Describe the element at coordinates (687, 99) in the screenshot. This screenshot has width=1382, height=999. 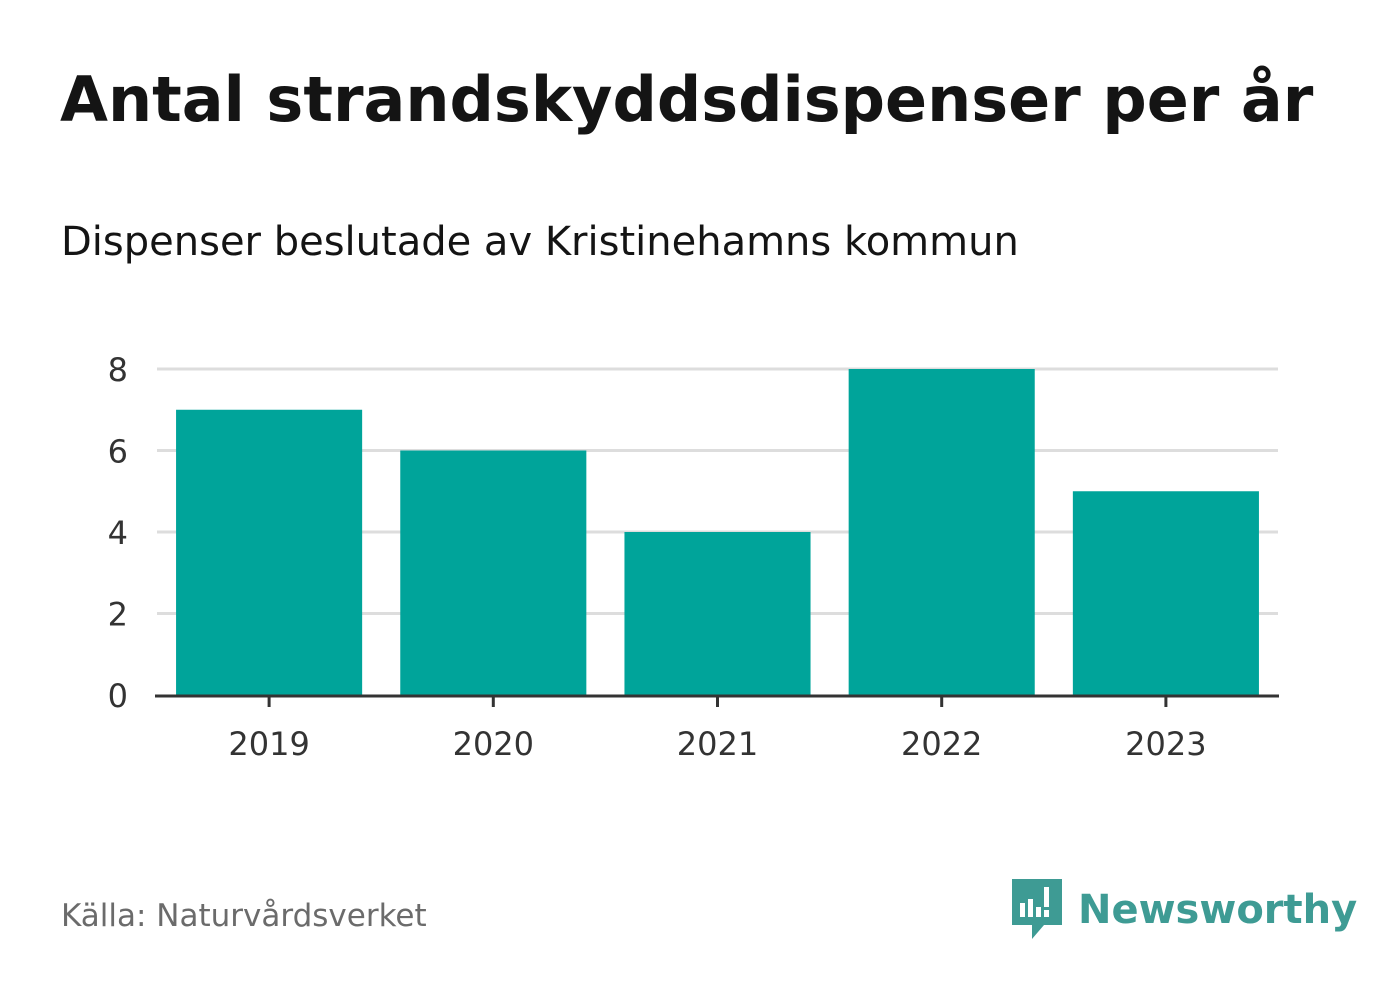
I see `chart-title: Antal strandskyddsdispenser per år` at that location.